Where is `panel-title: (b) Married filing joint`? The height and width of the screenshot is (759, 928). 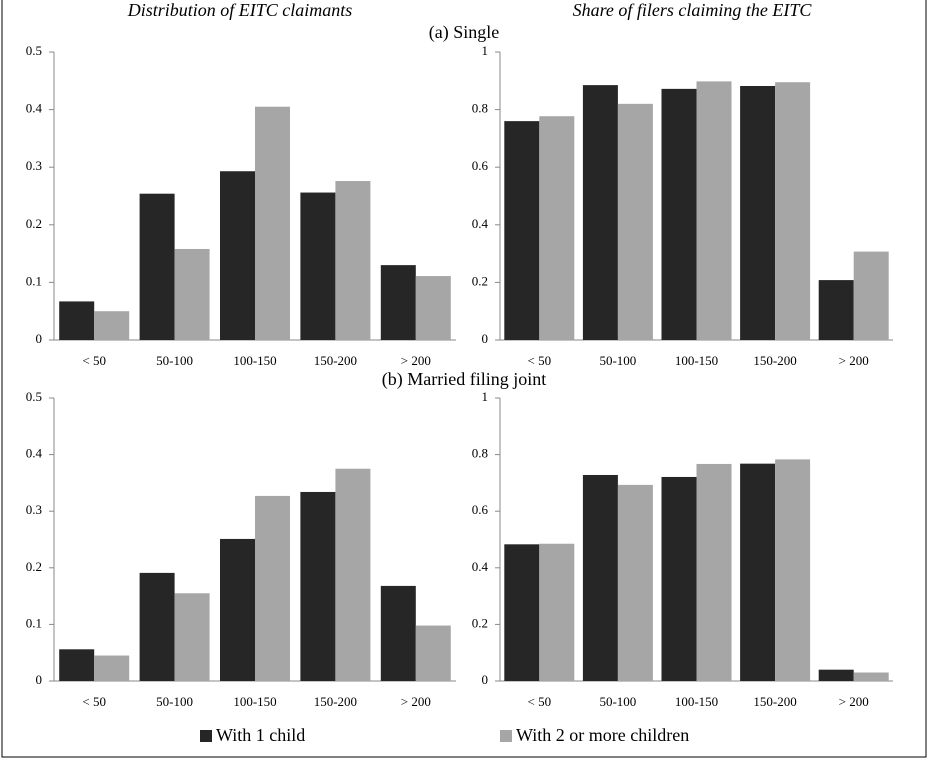
panel-title: (b) Married filing joint is located at coordinates (464, 379).